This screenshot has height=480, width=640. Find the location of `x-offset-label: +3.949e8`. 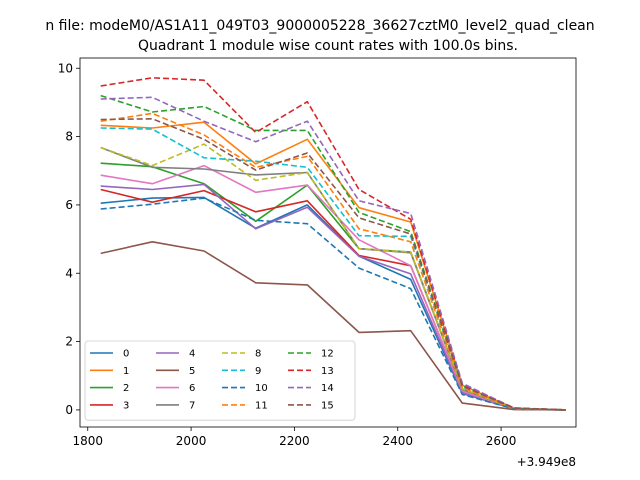

x-offset-label: +3.949e8 is located at coordinates (546, 462).